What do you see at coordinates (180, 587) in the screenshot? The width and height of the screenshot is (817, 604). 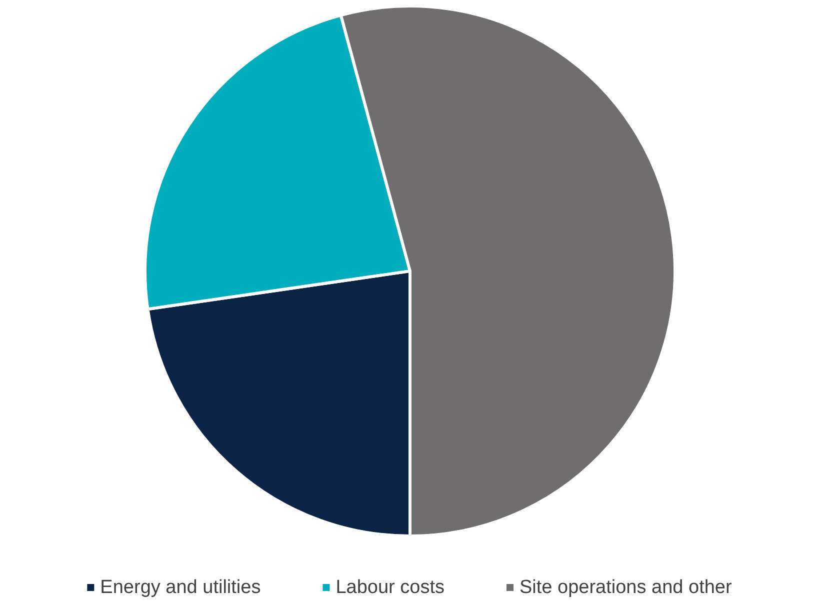 I see `legend-label: Energy and utilities` at bounding box center [180, 587].